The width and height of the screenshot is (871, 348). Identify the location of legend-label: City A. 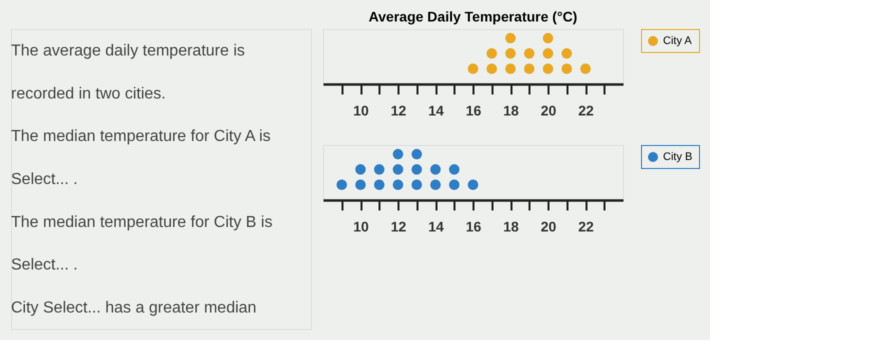
(677, 41).